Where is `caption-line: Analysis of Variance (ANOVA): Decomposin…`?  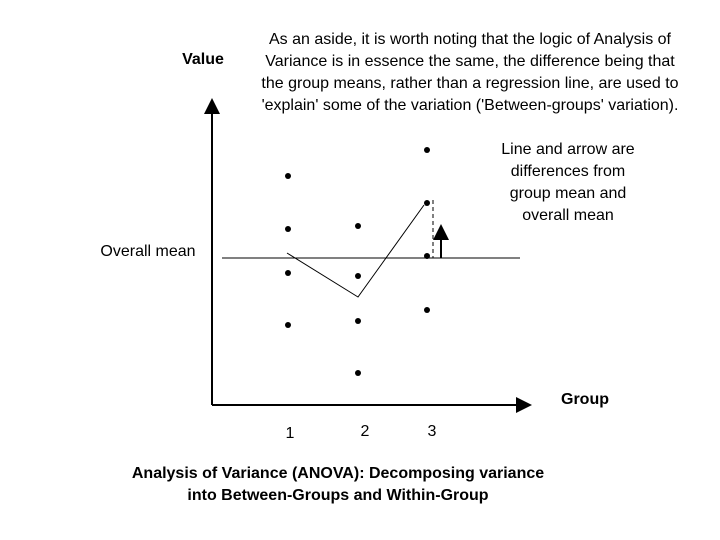
caption-line: Analysis of Variance (ANOVA): Decomposin… is located at coordinates (338, 473).